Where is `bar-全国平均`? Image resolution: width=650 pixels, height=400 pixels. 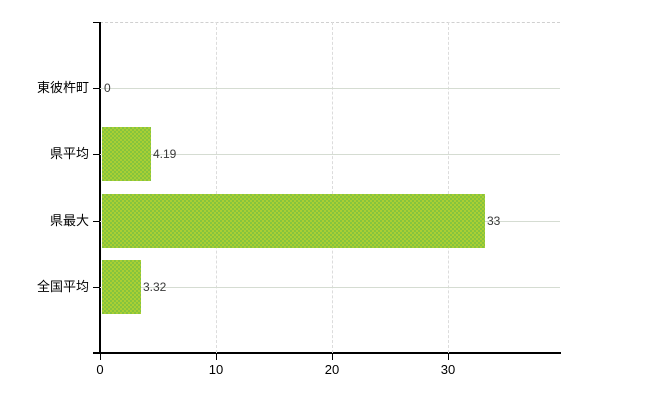 bar-全国平均 is located at coordinates (121, 287).